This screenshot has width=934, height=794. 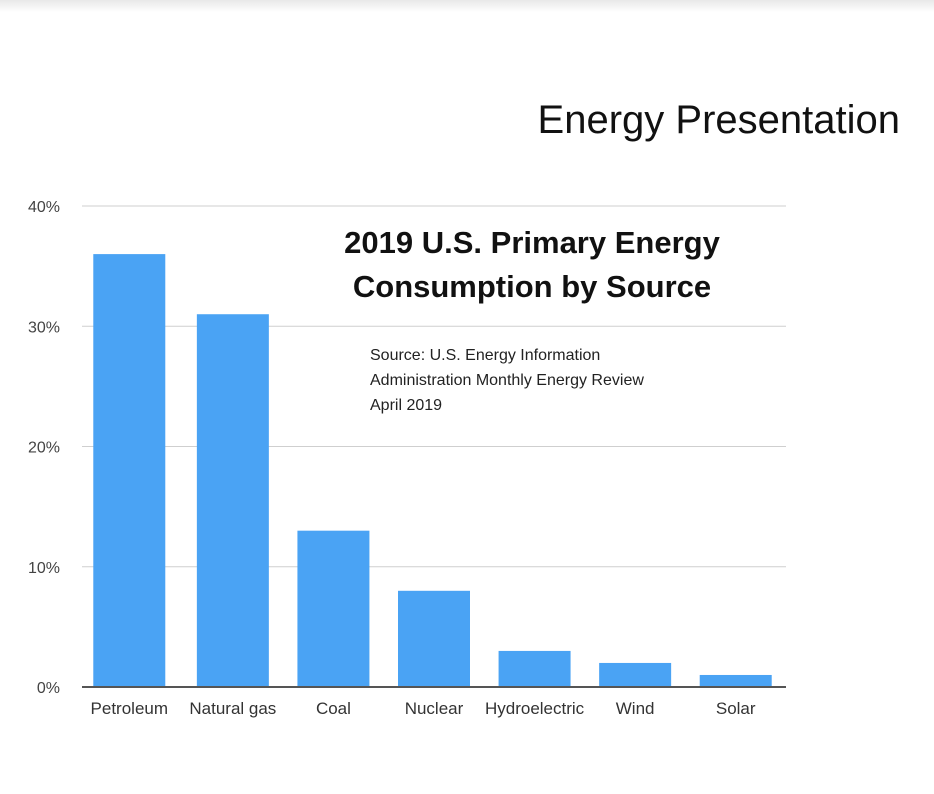 What do you see at coordinates (534, 668) in the screenshot?
I see `bar-hydroelectric` at bounding box center [534, 668].